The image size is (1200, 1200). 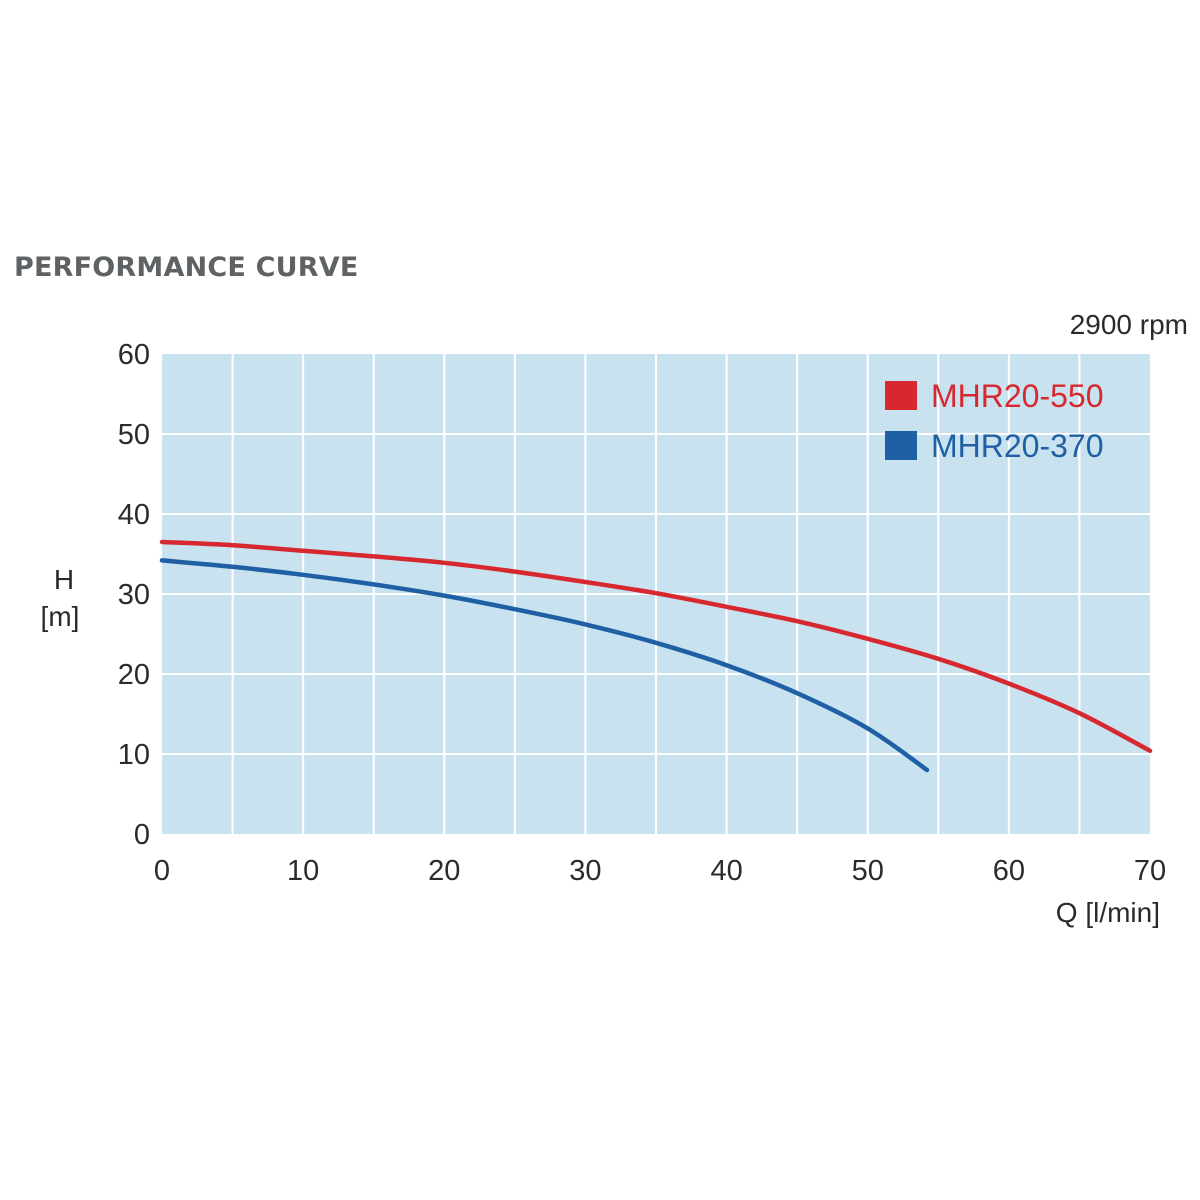 What do you see at coordinates (1017, 396) in the screenshot?
I see `legend-label-mhr20-550: MHR20-550` at bounding box center [1017, 396].